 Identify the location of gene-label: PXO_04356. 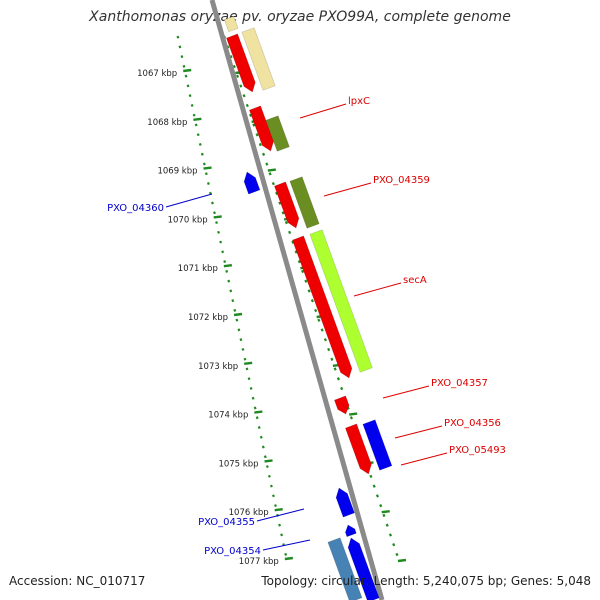
(472, 423).